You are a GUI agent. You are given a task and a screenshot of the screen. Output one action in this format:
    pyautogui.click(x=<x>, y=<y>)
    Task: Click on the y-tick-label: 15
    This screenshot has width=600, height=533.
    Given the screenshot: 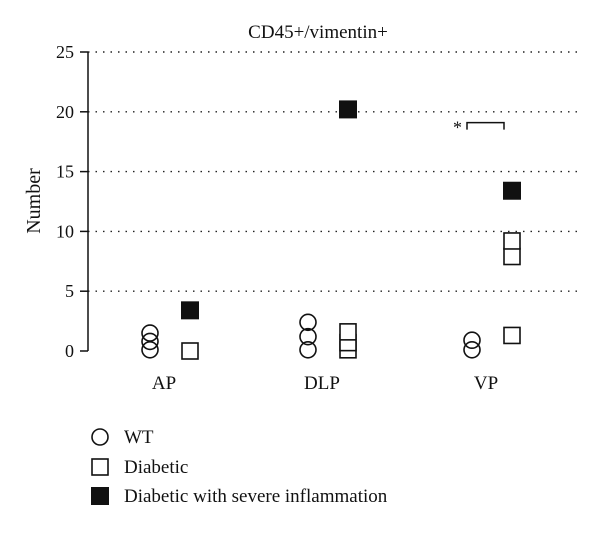 What is the action you would take?
    pyautogui.click(x=65, y=172)
    